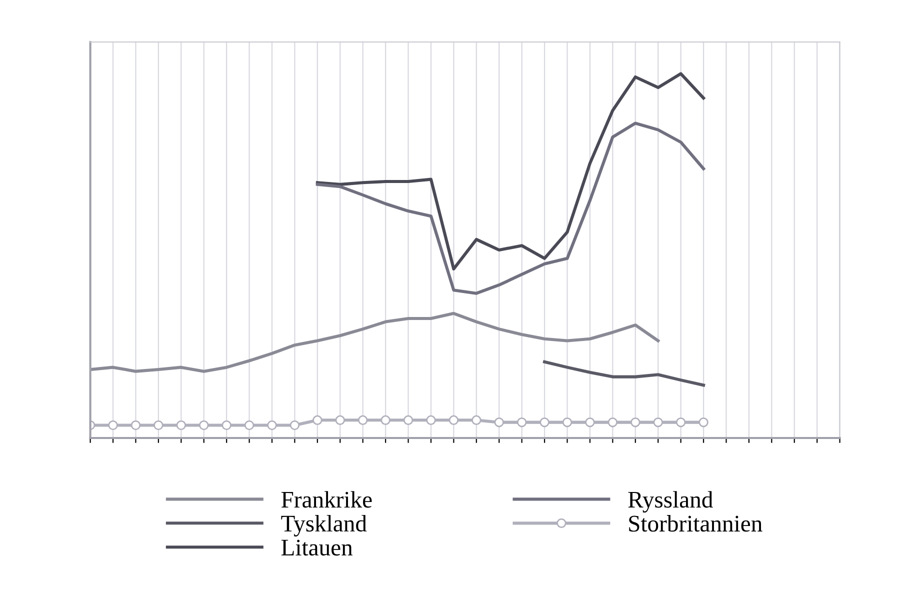 The image size is (903, 600). I want to click on legend-label: Ryssland, so click(670, 502).